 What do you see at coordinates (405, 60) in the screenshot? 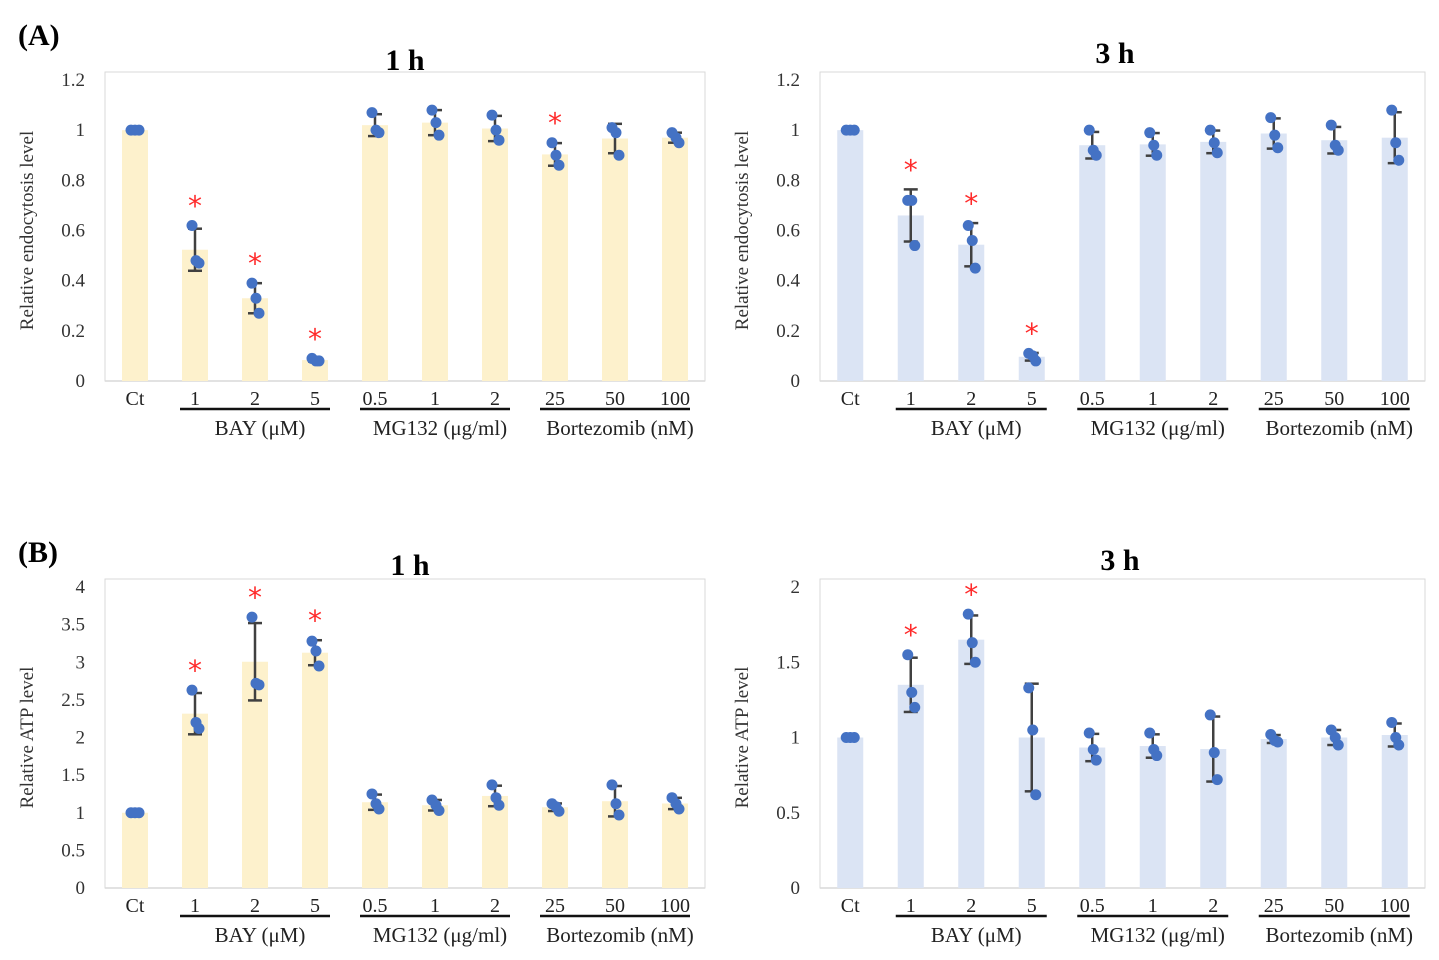
I see `chart-title: 1 h` at bounding box center [405, 60].